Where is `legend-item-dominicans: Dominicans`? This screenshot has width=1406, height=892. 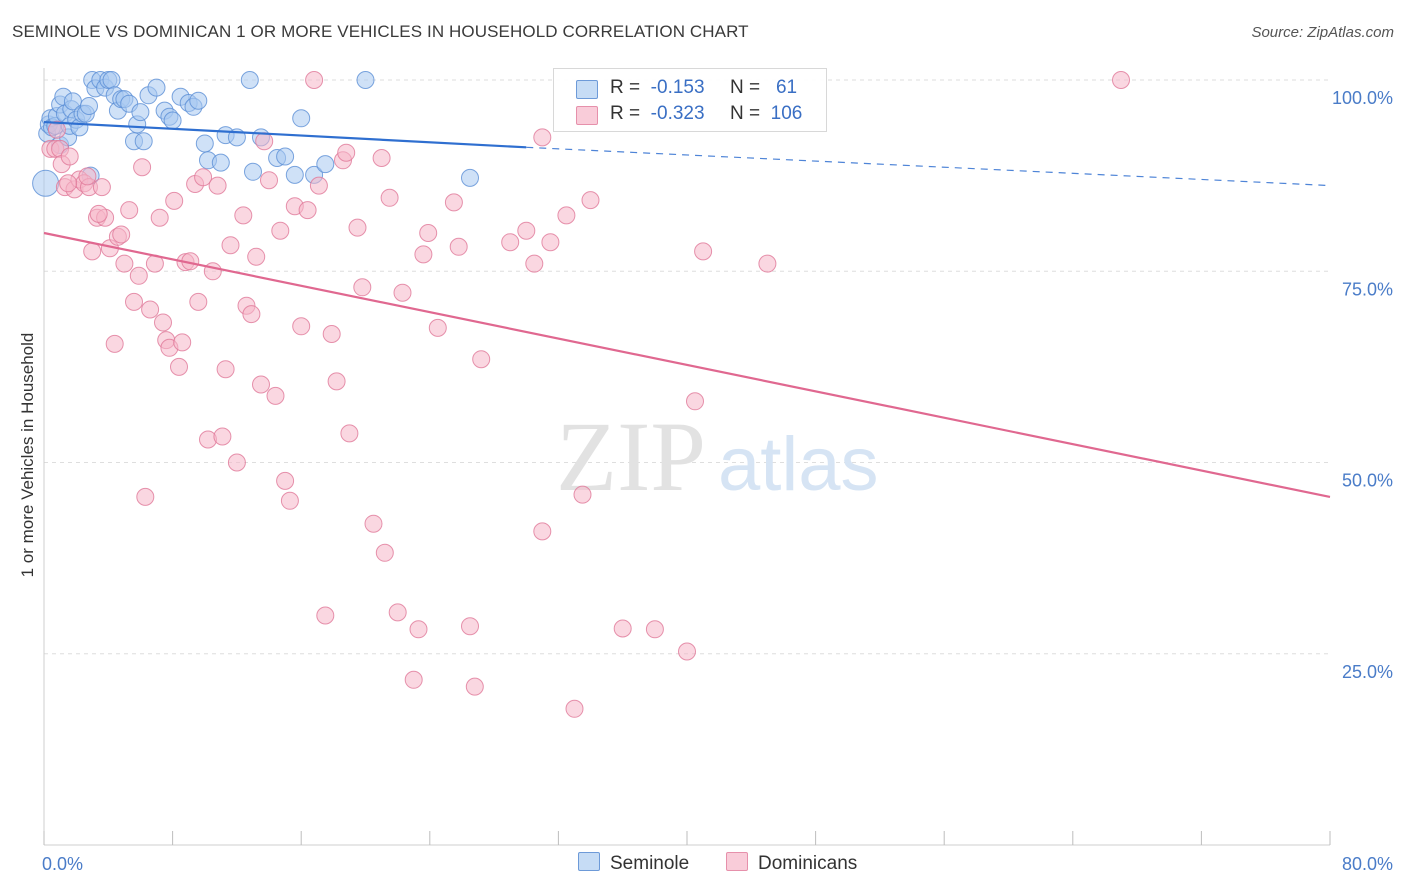 legend-item-dominicans: Dominicans is located at coordinates (791, 863).